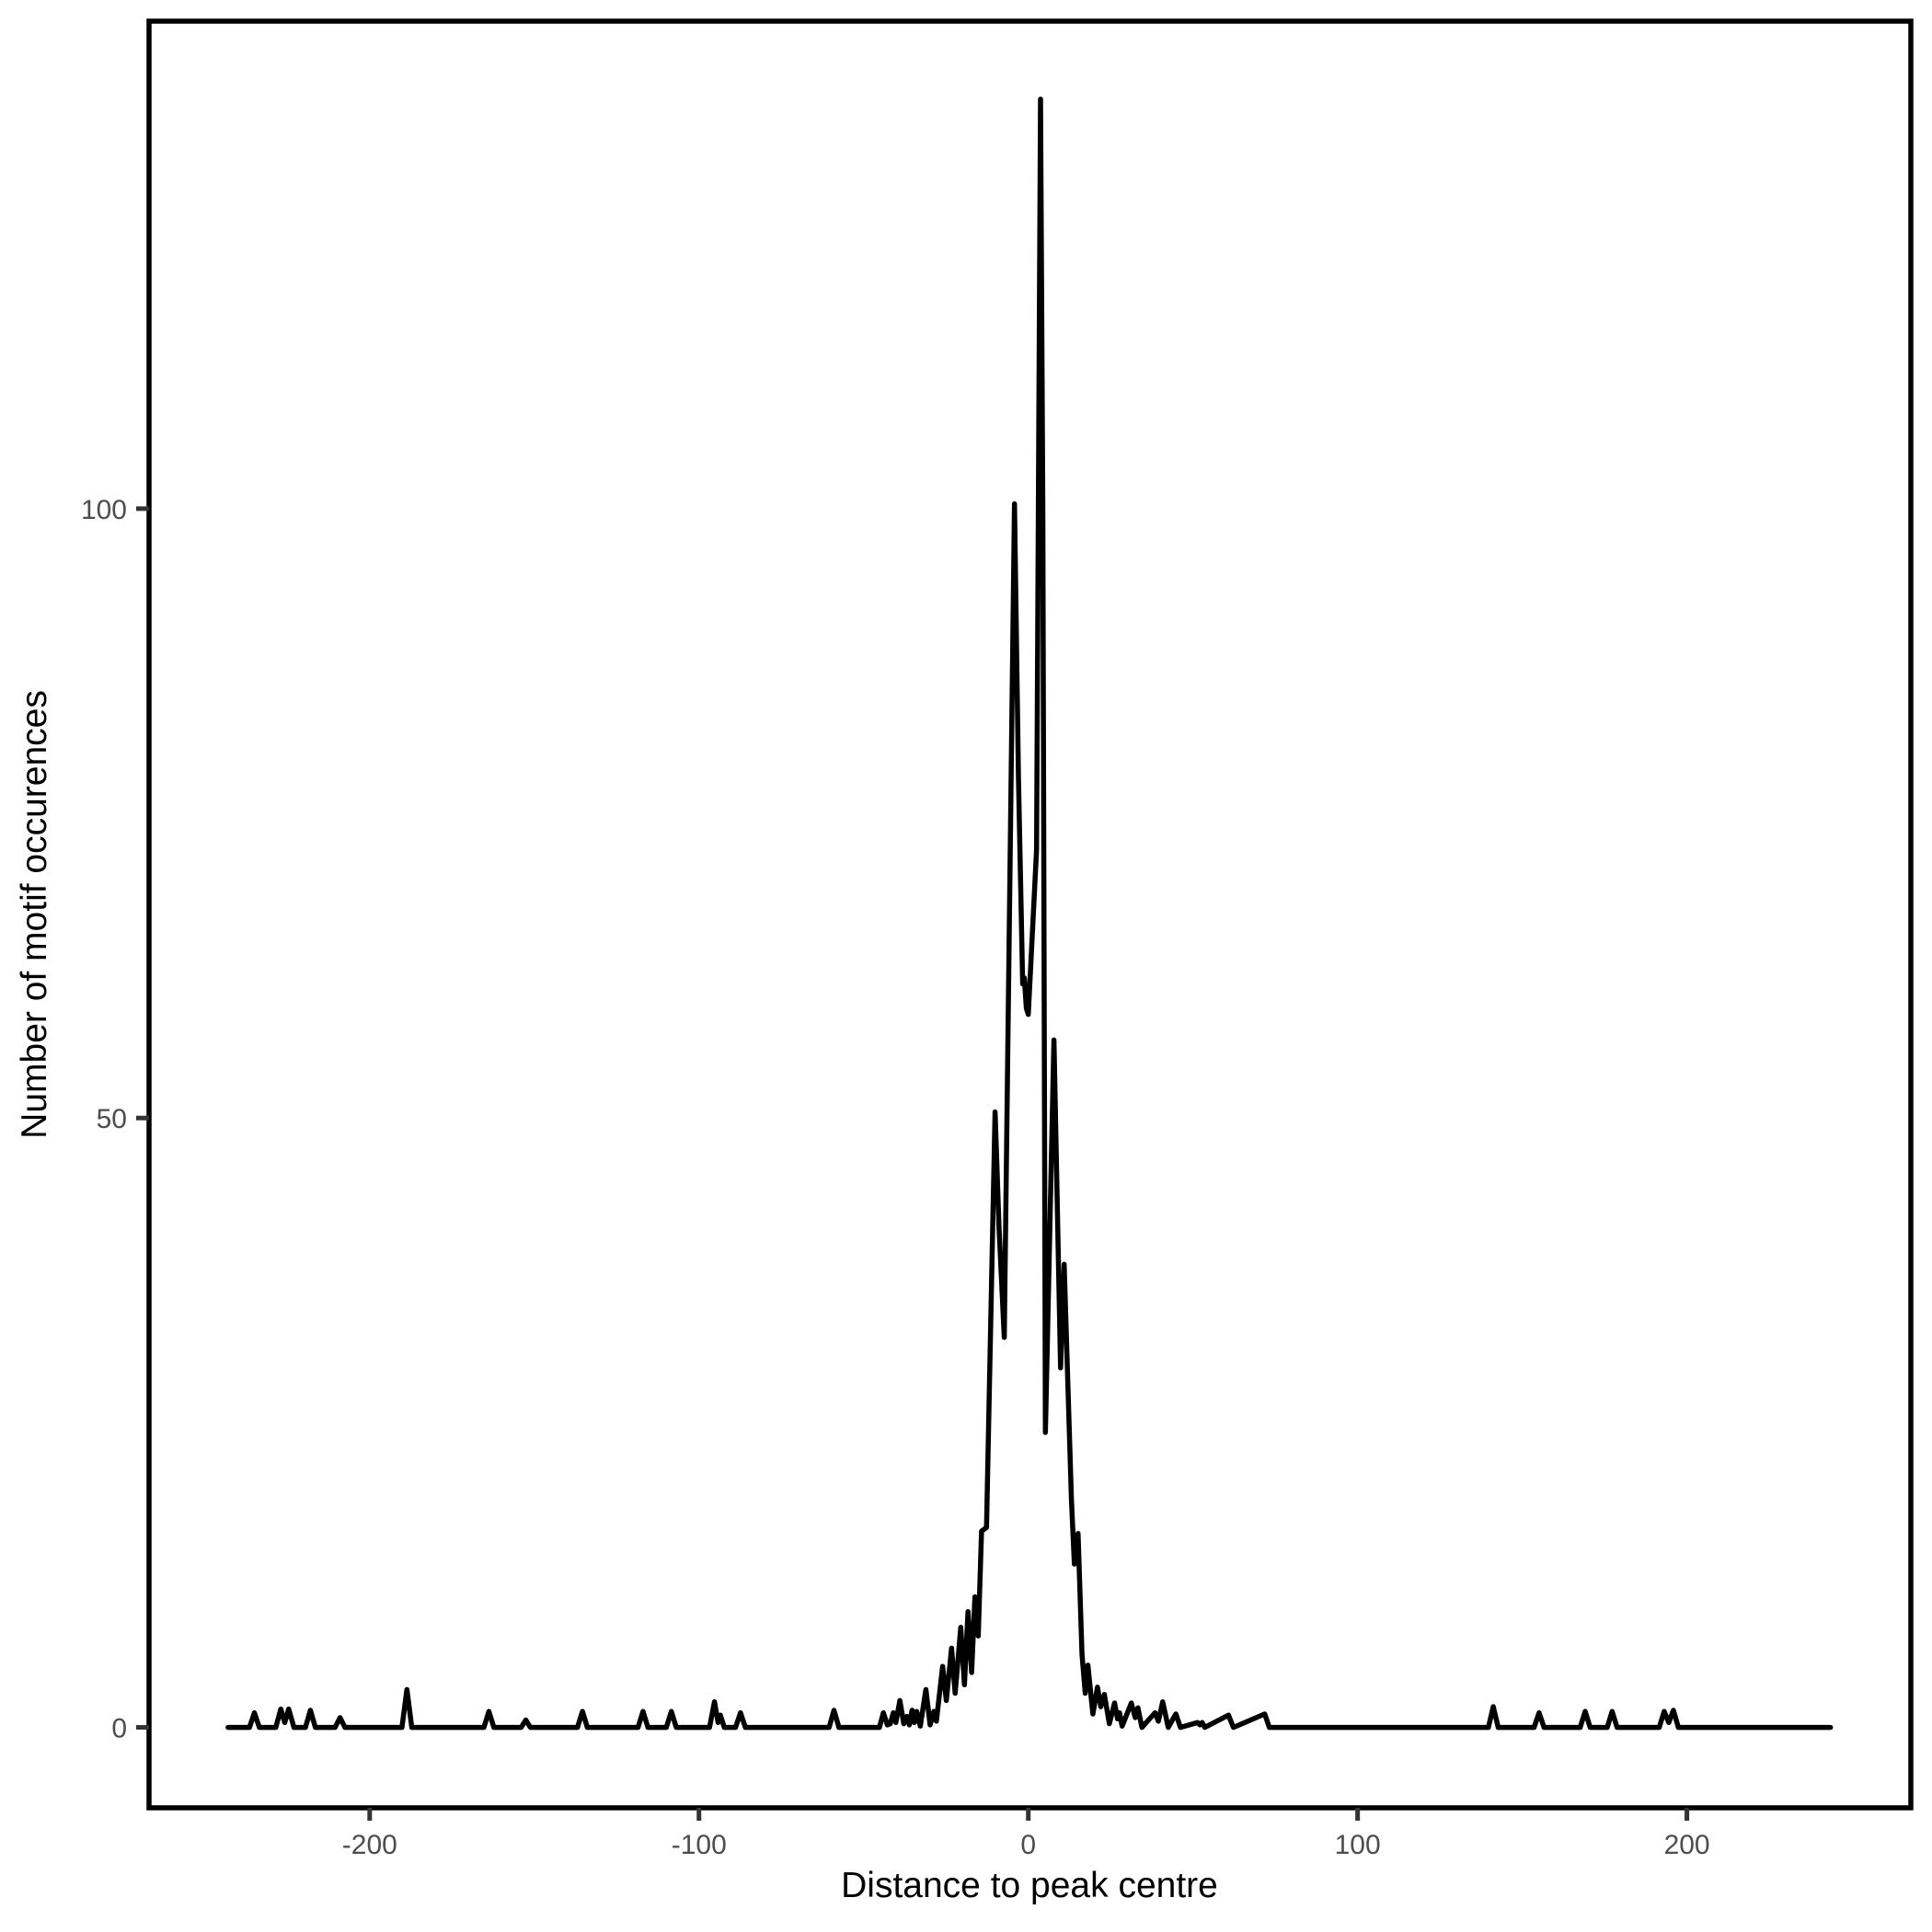  What do you see at coordinates (369, 1845) in the screenshot?
I see `x-tick-label-0: -200` at bounding box center [369, 1845].